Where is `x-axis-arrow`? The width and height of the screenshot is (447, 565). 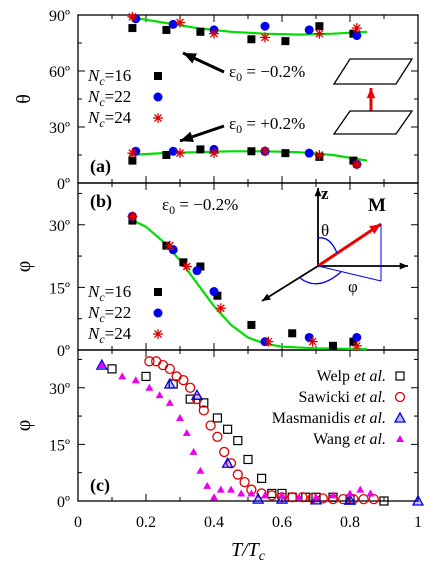
x-axis-arrow is located at coordinates (290, 283).